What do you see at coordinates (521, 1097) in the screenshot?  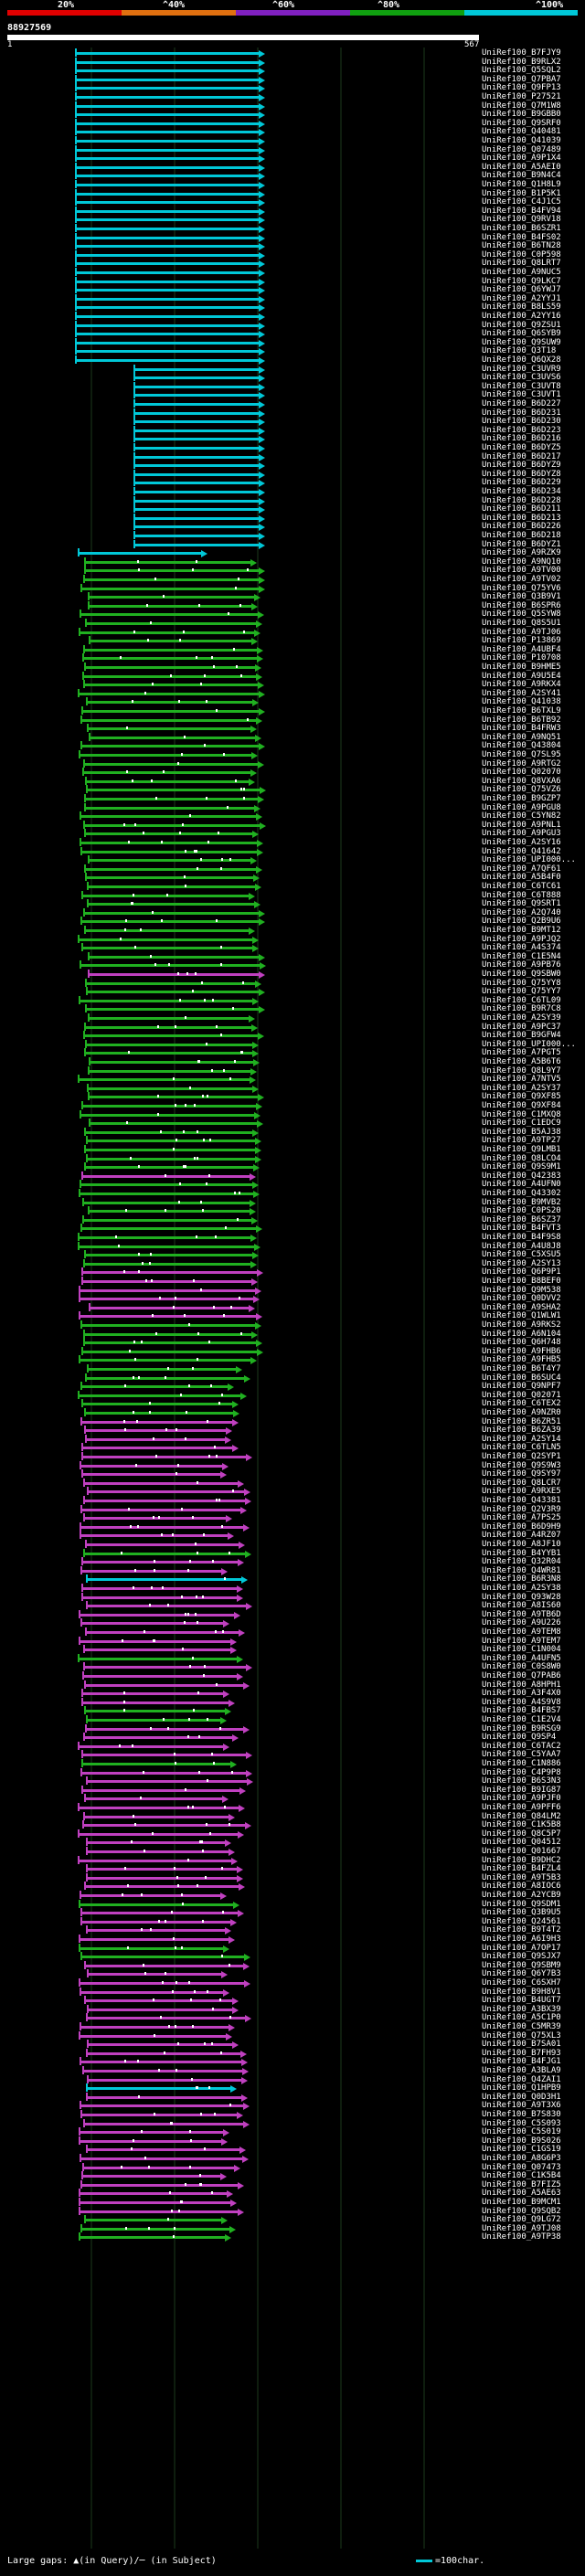 I see `hit-link: UniRef100_Q9XF85` at bounding box center [521, 1097].